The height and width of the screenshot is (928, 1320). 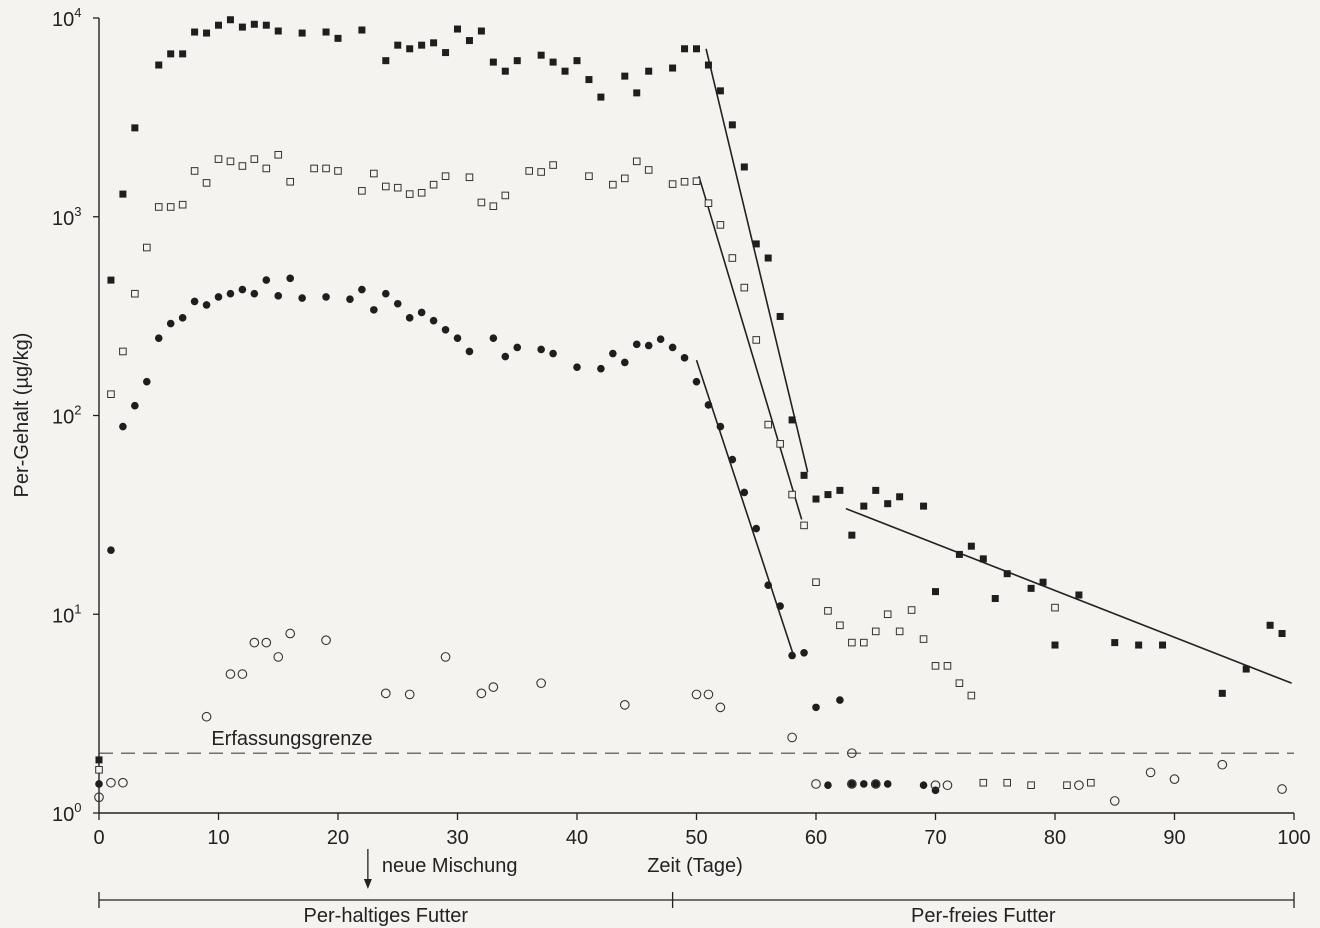 I want to click on x-tick-label: 80, so click(x=1055, y=838).